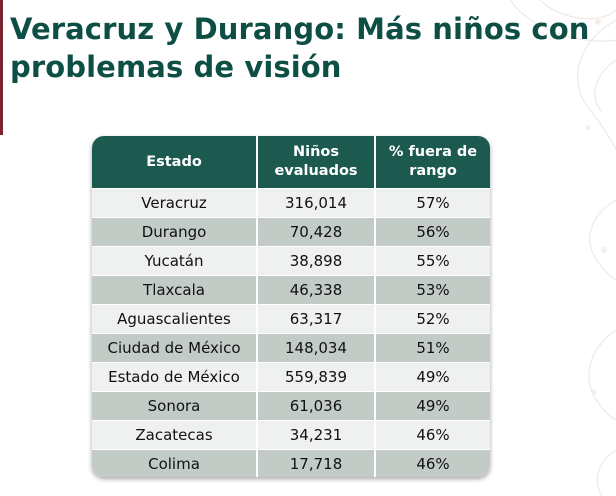 This screenshot has height=496, width=616. What do you see at coordinates (174, 232) in the screenshot?
I see `cell-estado: Durango` at bounding box center [174, 232].